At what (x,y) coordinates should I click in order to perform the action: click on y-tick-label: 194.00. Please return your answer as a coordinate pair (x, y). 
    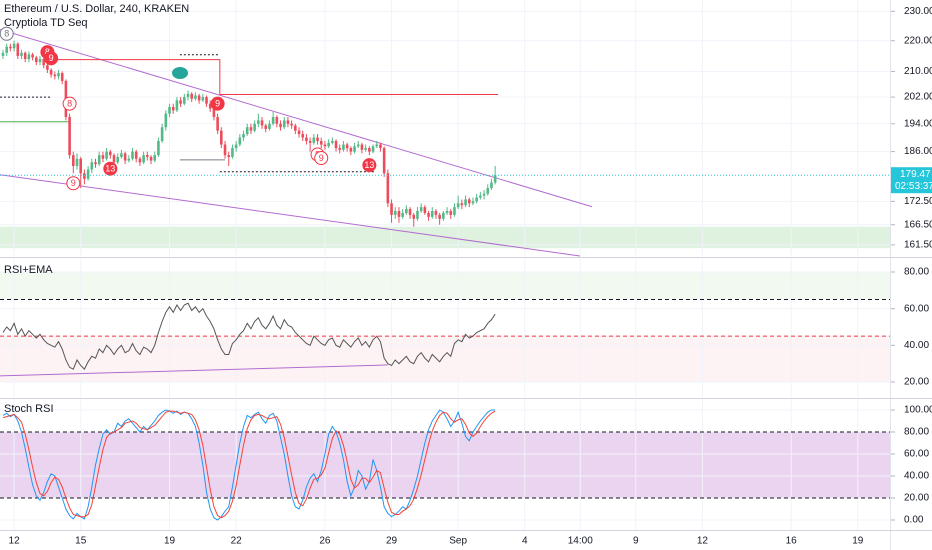
    Looking at the image, I should click on (918, 123).